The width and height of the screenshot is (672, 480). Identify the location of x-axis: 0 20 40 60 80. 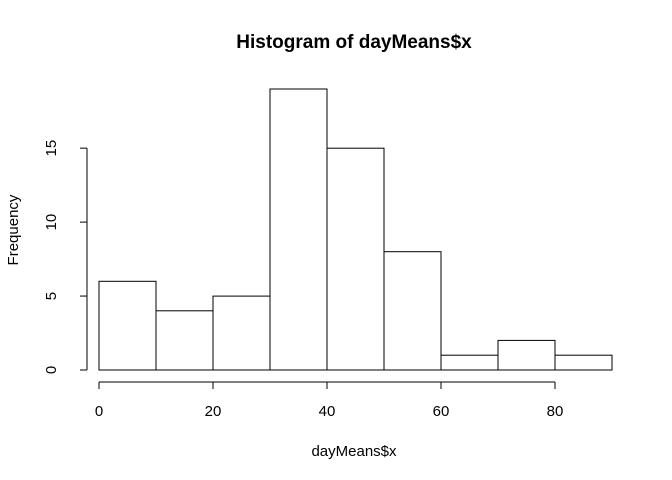
(329, 400).